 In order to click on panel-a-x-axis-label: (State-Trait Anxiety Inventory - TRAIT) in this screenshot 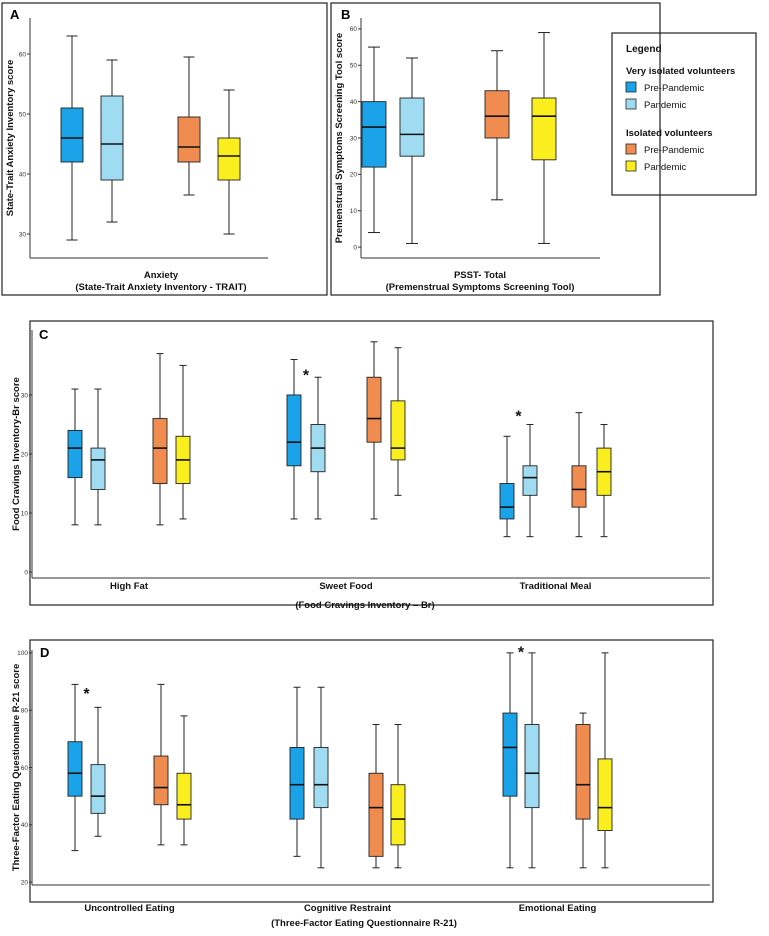, I will do `click(160, 287)`.